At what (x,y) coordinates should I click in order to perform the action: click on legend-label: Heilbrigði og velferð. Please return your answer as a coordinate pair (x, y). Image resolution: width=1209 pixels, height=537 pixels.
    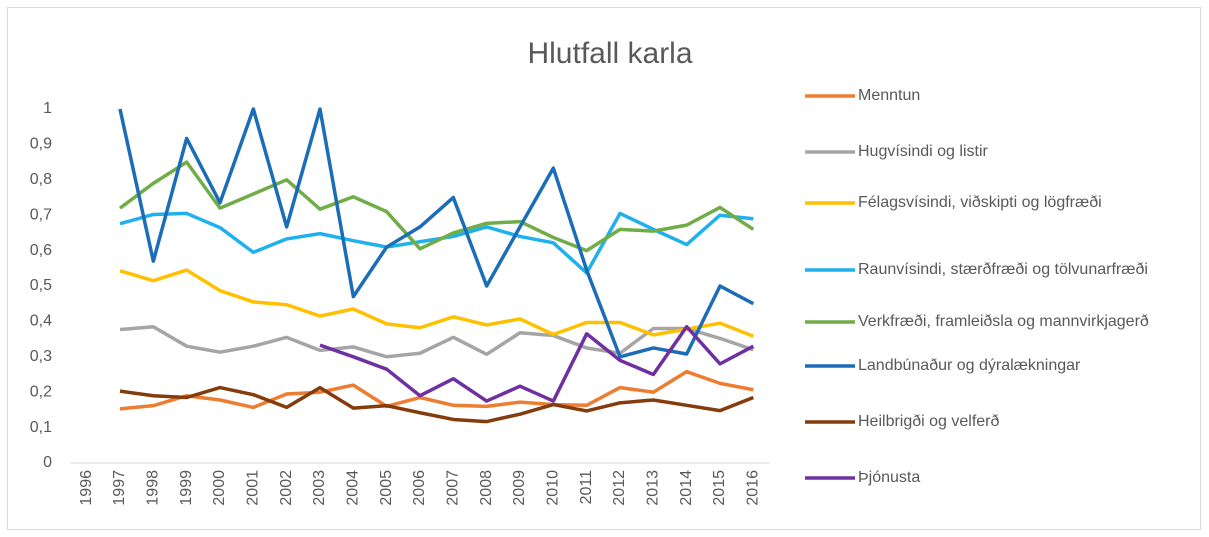
    Looking at the image, I should click on (929, 421).